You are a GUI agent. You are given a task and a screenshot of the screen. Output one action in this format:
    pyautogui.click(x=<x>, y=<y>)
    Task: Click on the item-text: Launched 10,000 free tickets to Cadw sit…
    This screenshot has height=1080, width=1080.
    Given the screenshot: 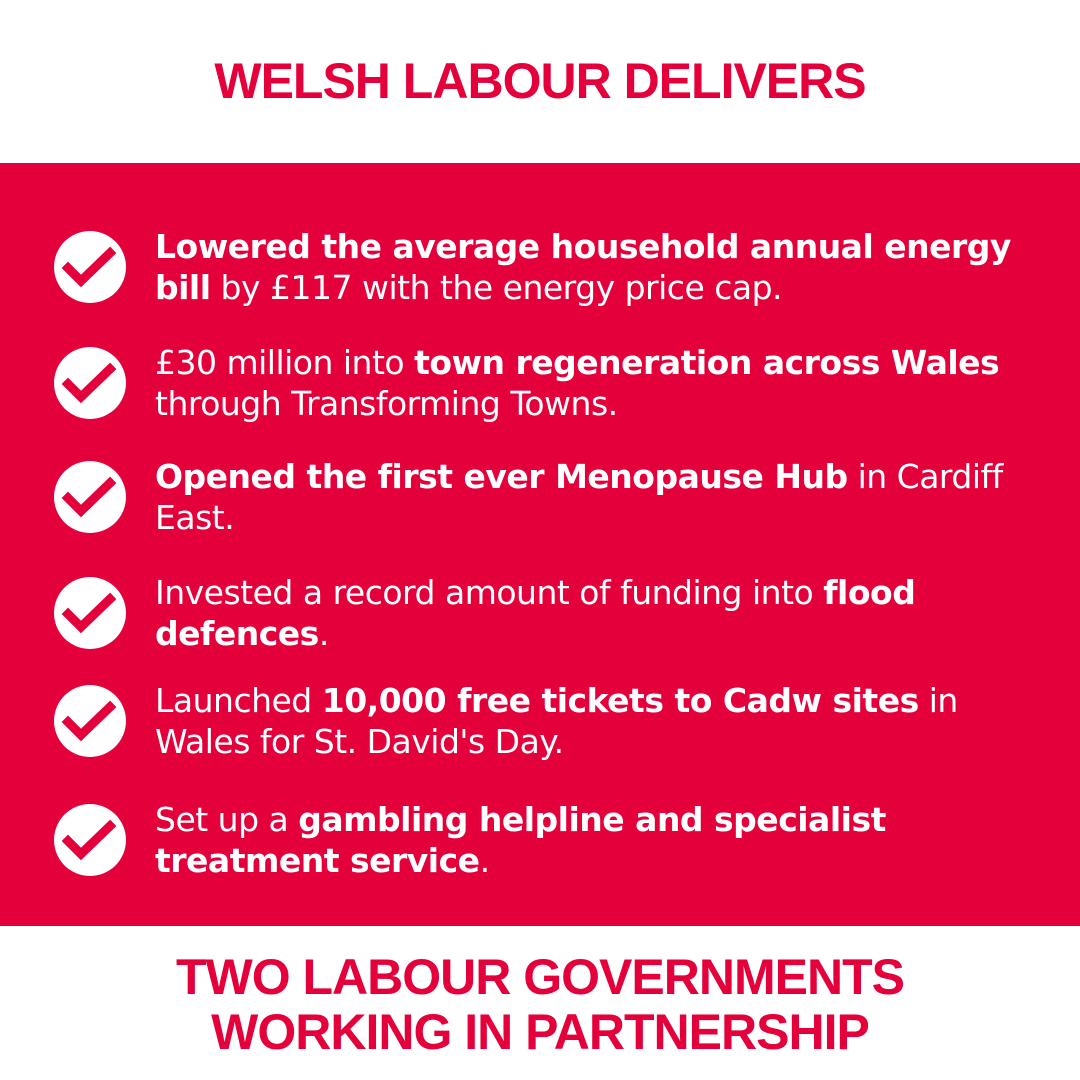 What is the action you would take?
    pyautogui.click(x=605, y=721)
    